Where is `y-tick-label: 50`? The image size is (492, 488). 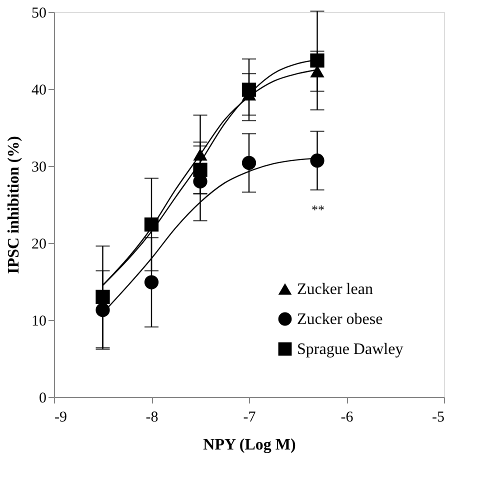
y-tick-label: 50 is located at coordinates (39, 14).